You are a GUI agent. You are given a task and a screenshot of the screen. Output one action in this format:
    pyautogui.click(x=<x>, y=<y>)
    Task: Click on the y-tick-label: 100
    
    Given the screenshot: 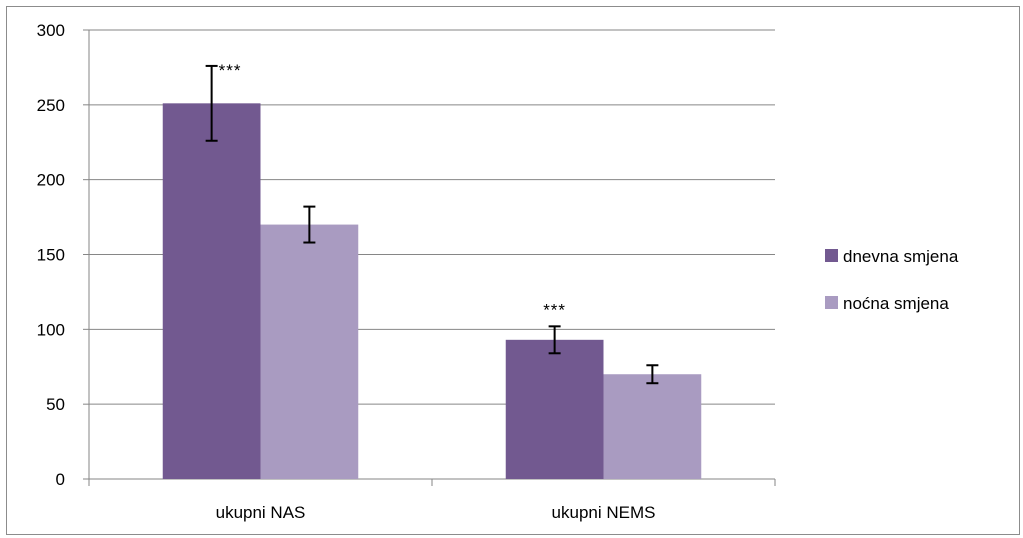 What is the action you would take?
    pyautogui.click(x=51, y=329)
    